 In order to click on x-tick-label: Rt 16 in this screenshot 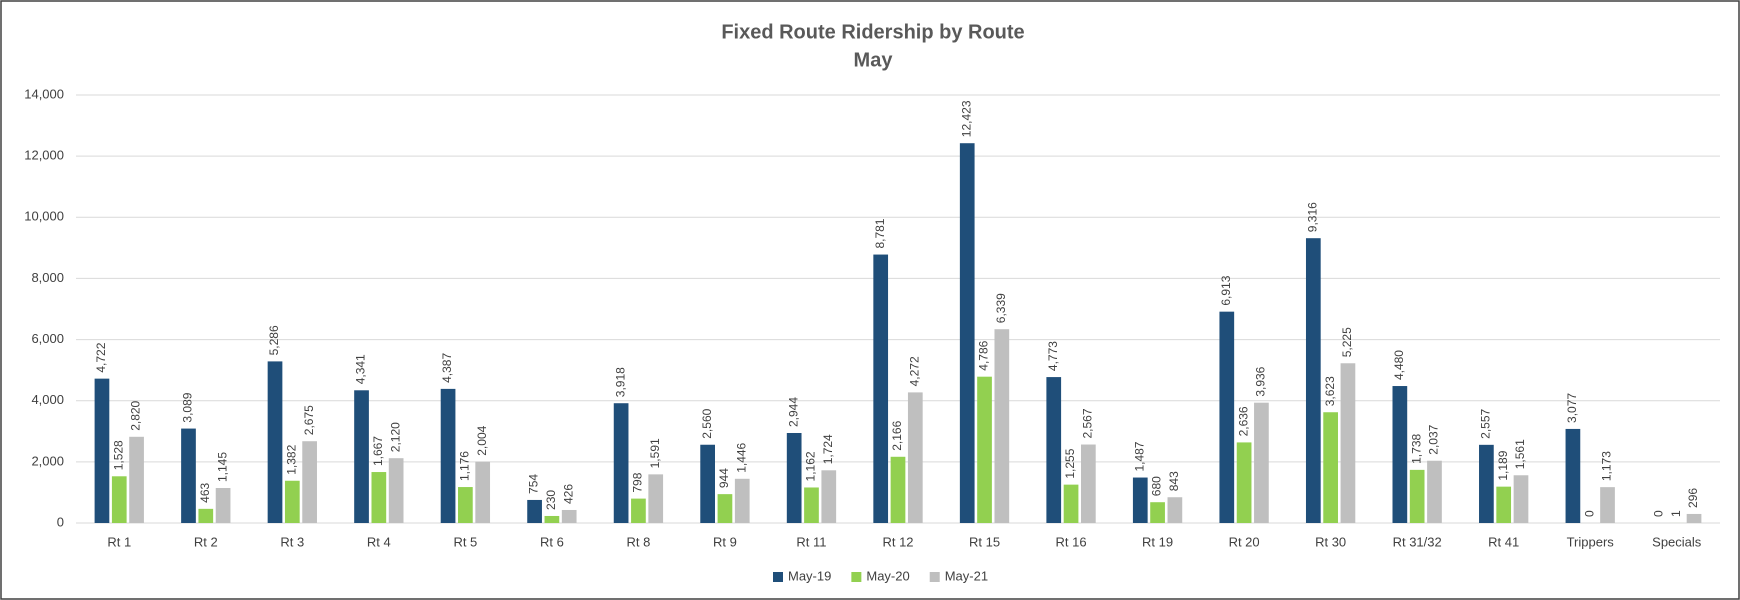, I will do `click(1071, 541)`.